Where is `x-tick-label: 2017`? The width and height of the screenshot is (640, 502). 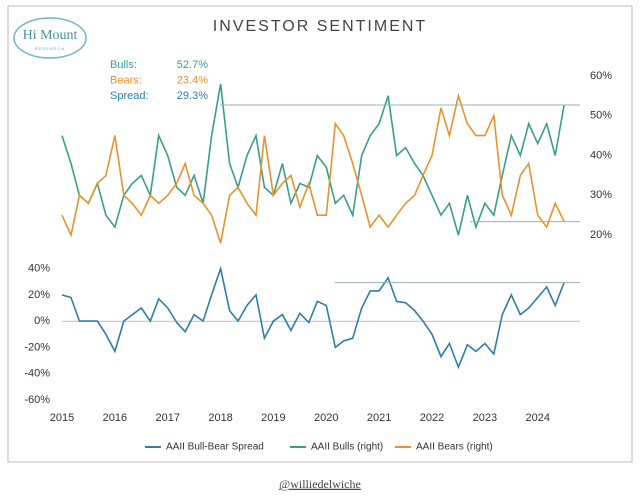
x-tick-label: 2017 is located at coordinates (167, 418).